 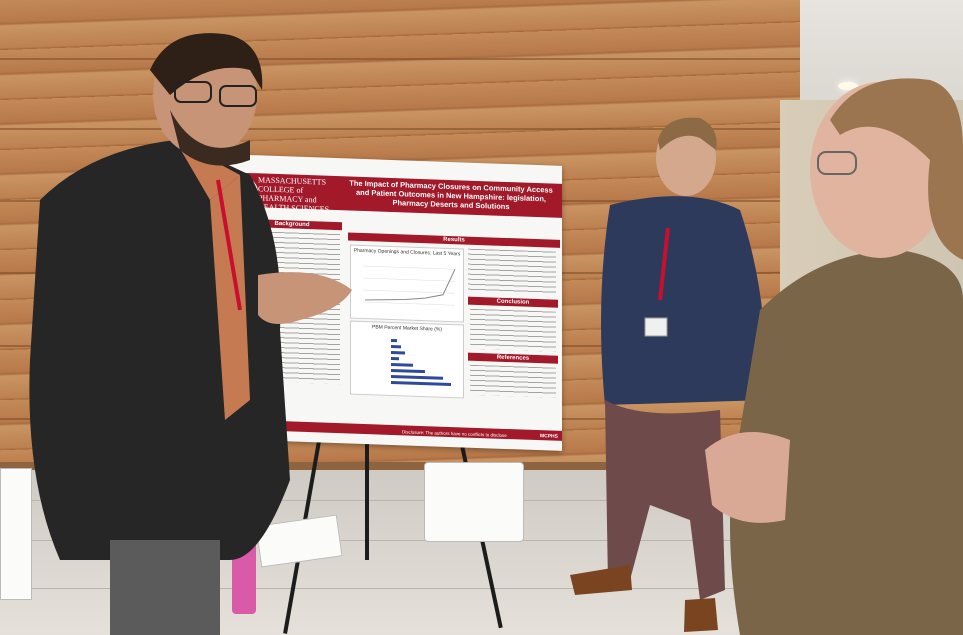 I want to click on easel-leg-center, so click(x=367, y=500).